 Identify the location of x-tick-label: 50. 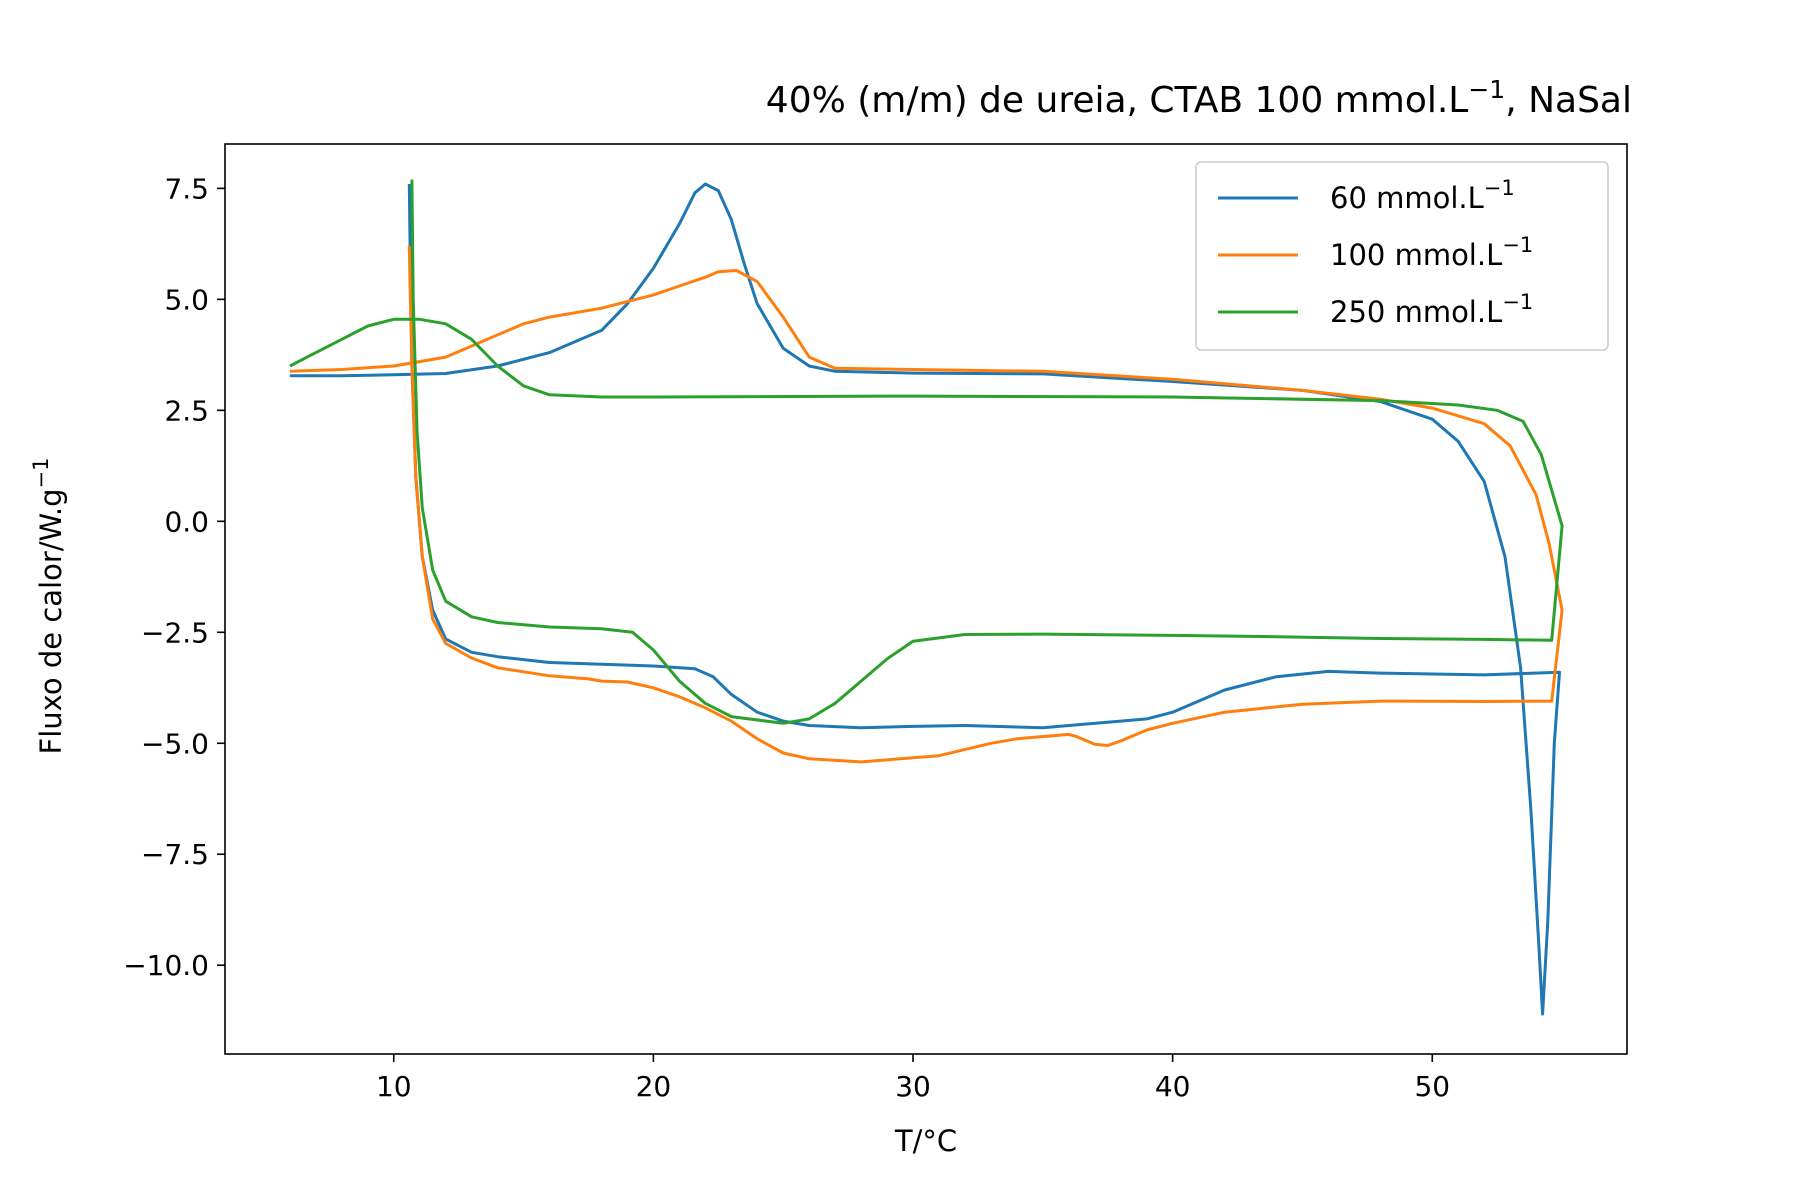
(1432, 1086).